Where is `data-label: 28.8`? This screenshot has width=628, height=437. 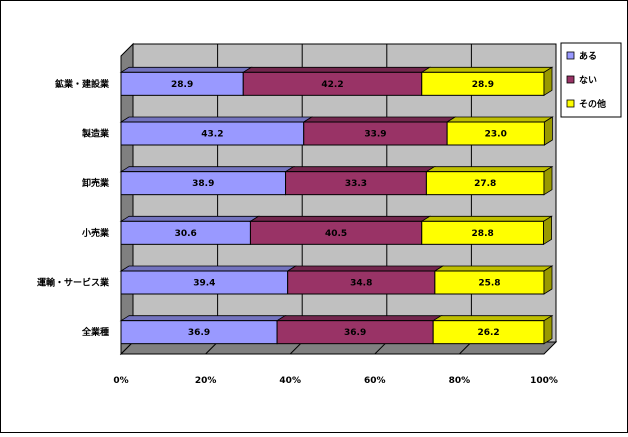
data-label: 28.8 is located at coordinates (483, 234).